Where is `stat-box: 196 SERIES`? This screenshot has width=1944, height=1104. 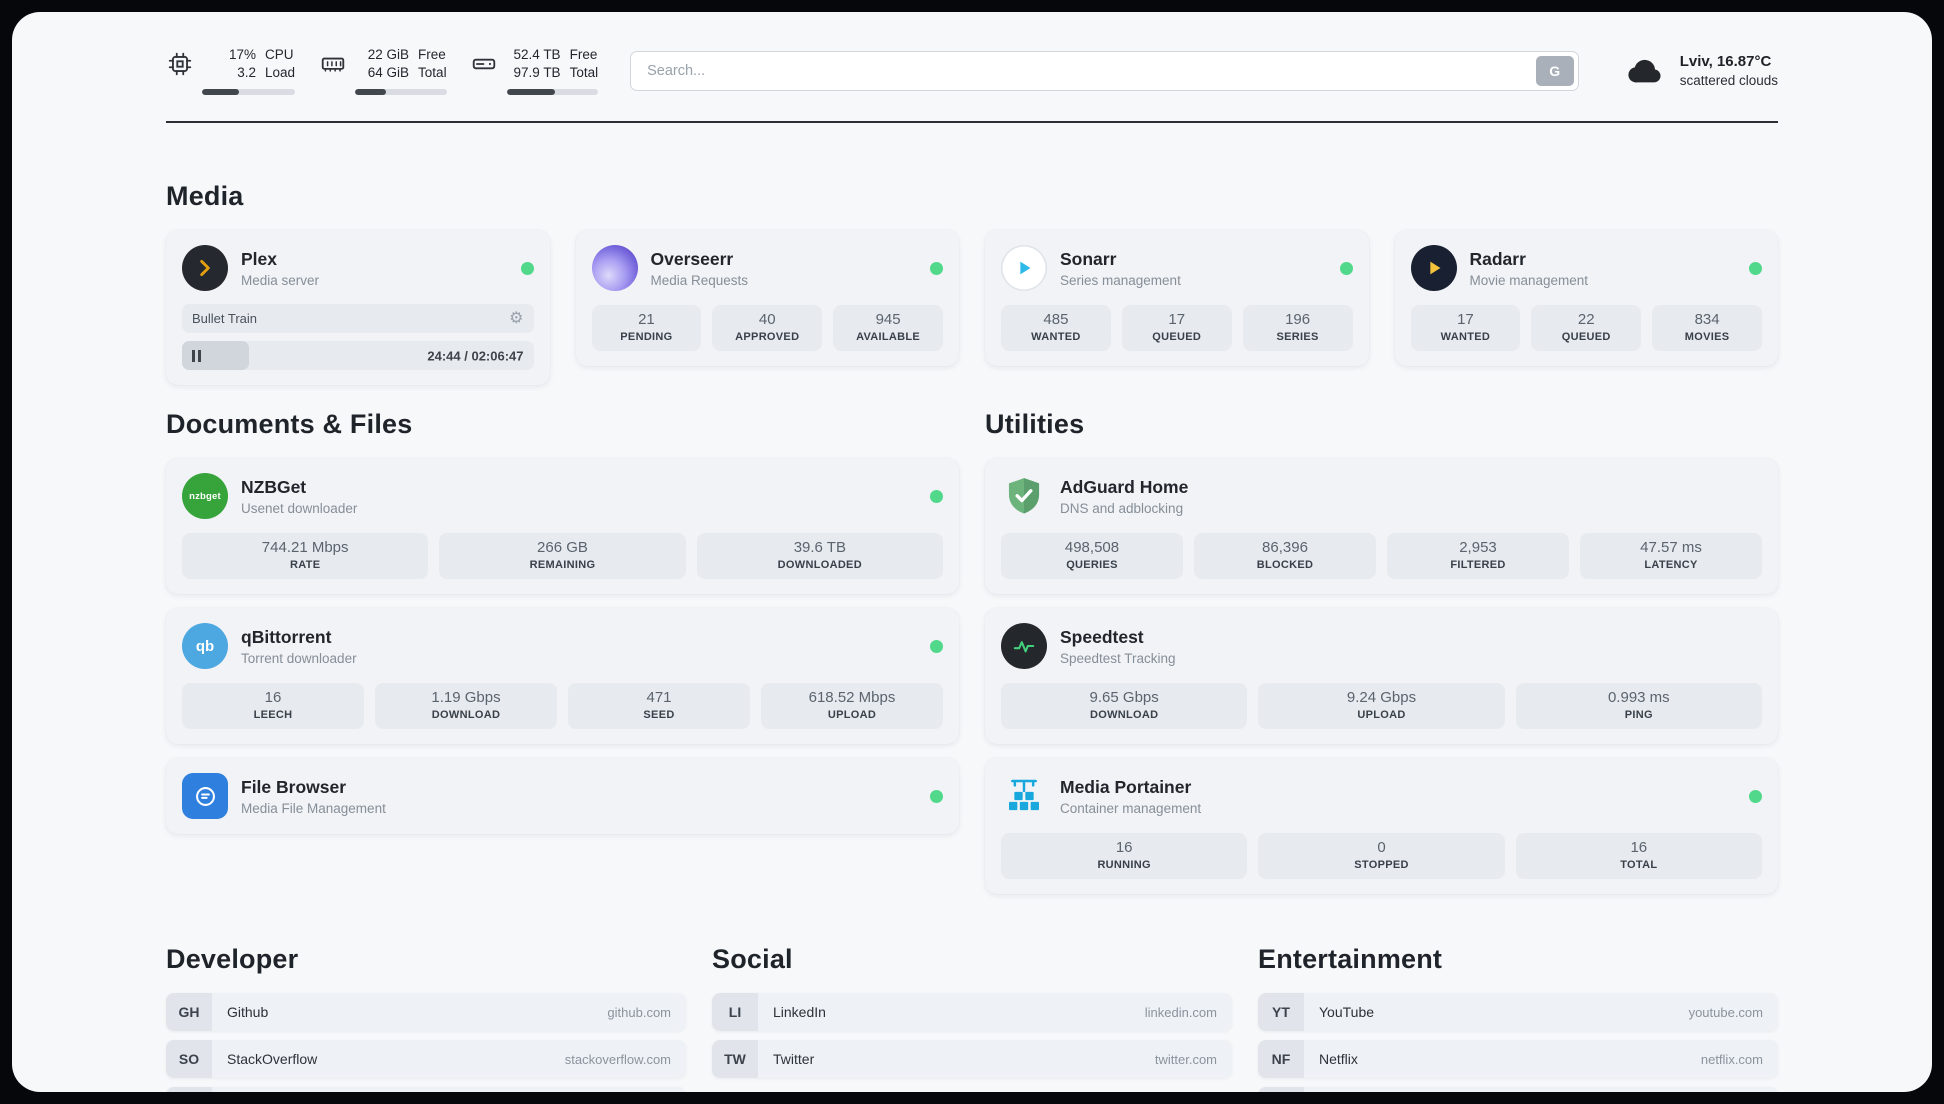 stat-box: 196 SERIES is located at coordinates (1297, 328).